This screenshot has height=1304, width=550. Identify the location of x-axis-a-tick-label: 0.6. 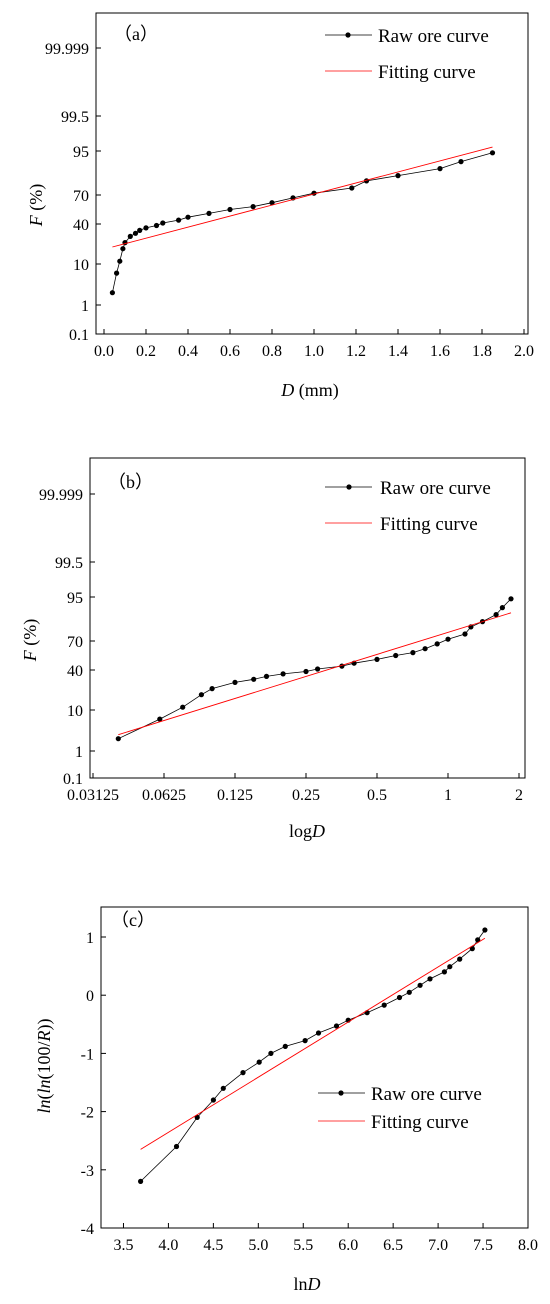
(230, 351).